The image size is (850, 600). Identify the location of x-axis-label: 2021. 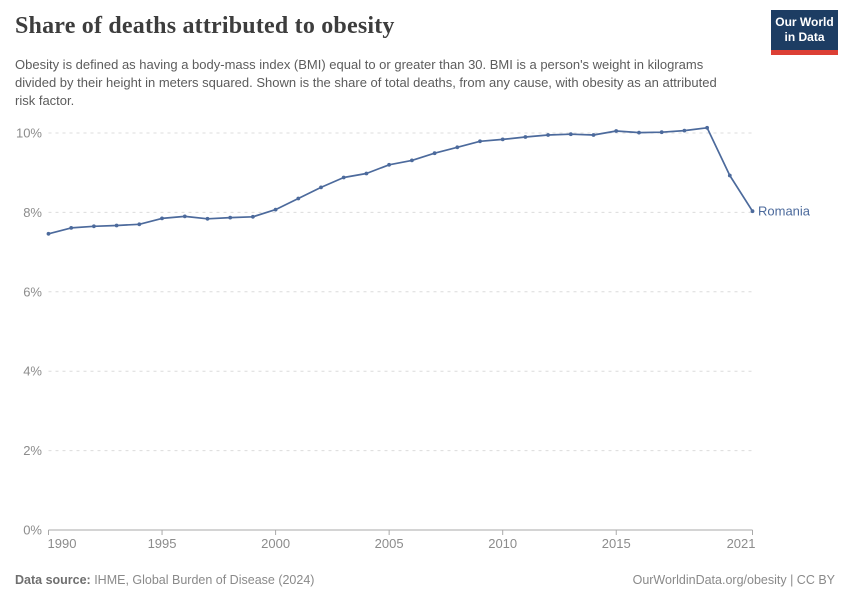
(741, 543).